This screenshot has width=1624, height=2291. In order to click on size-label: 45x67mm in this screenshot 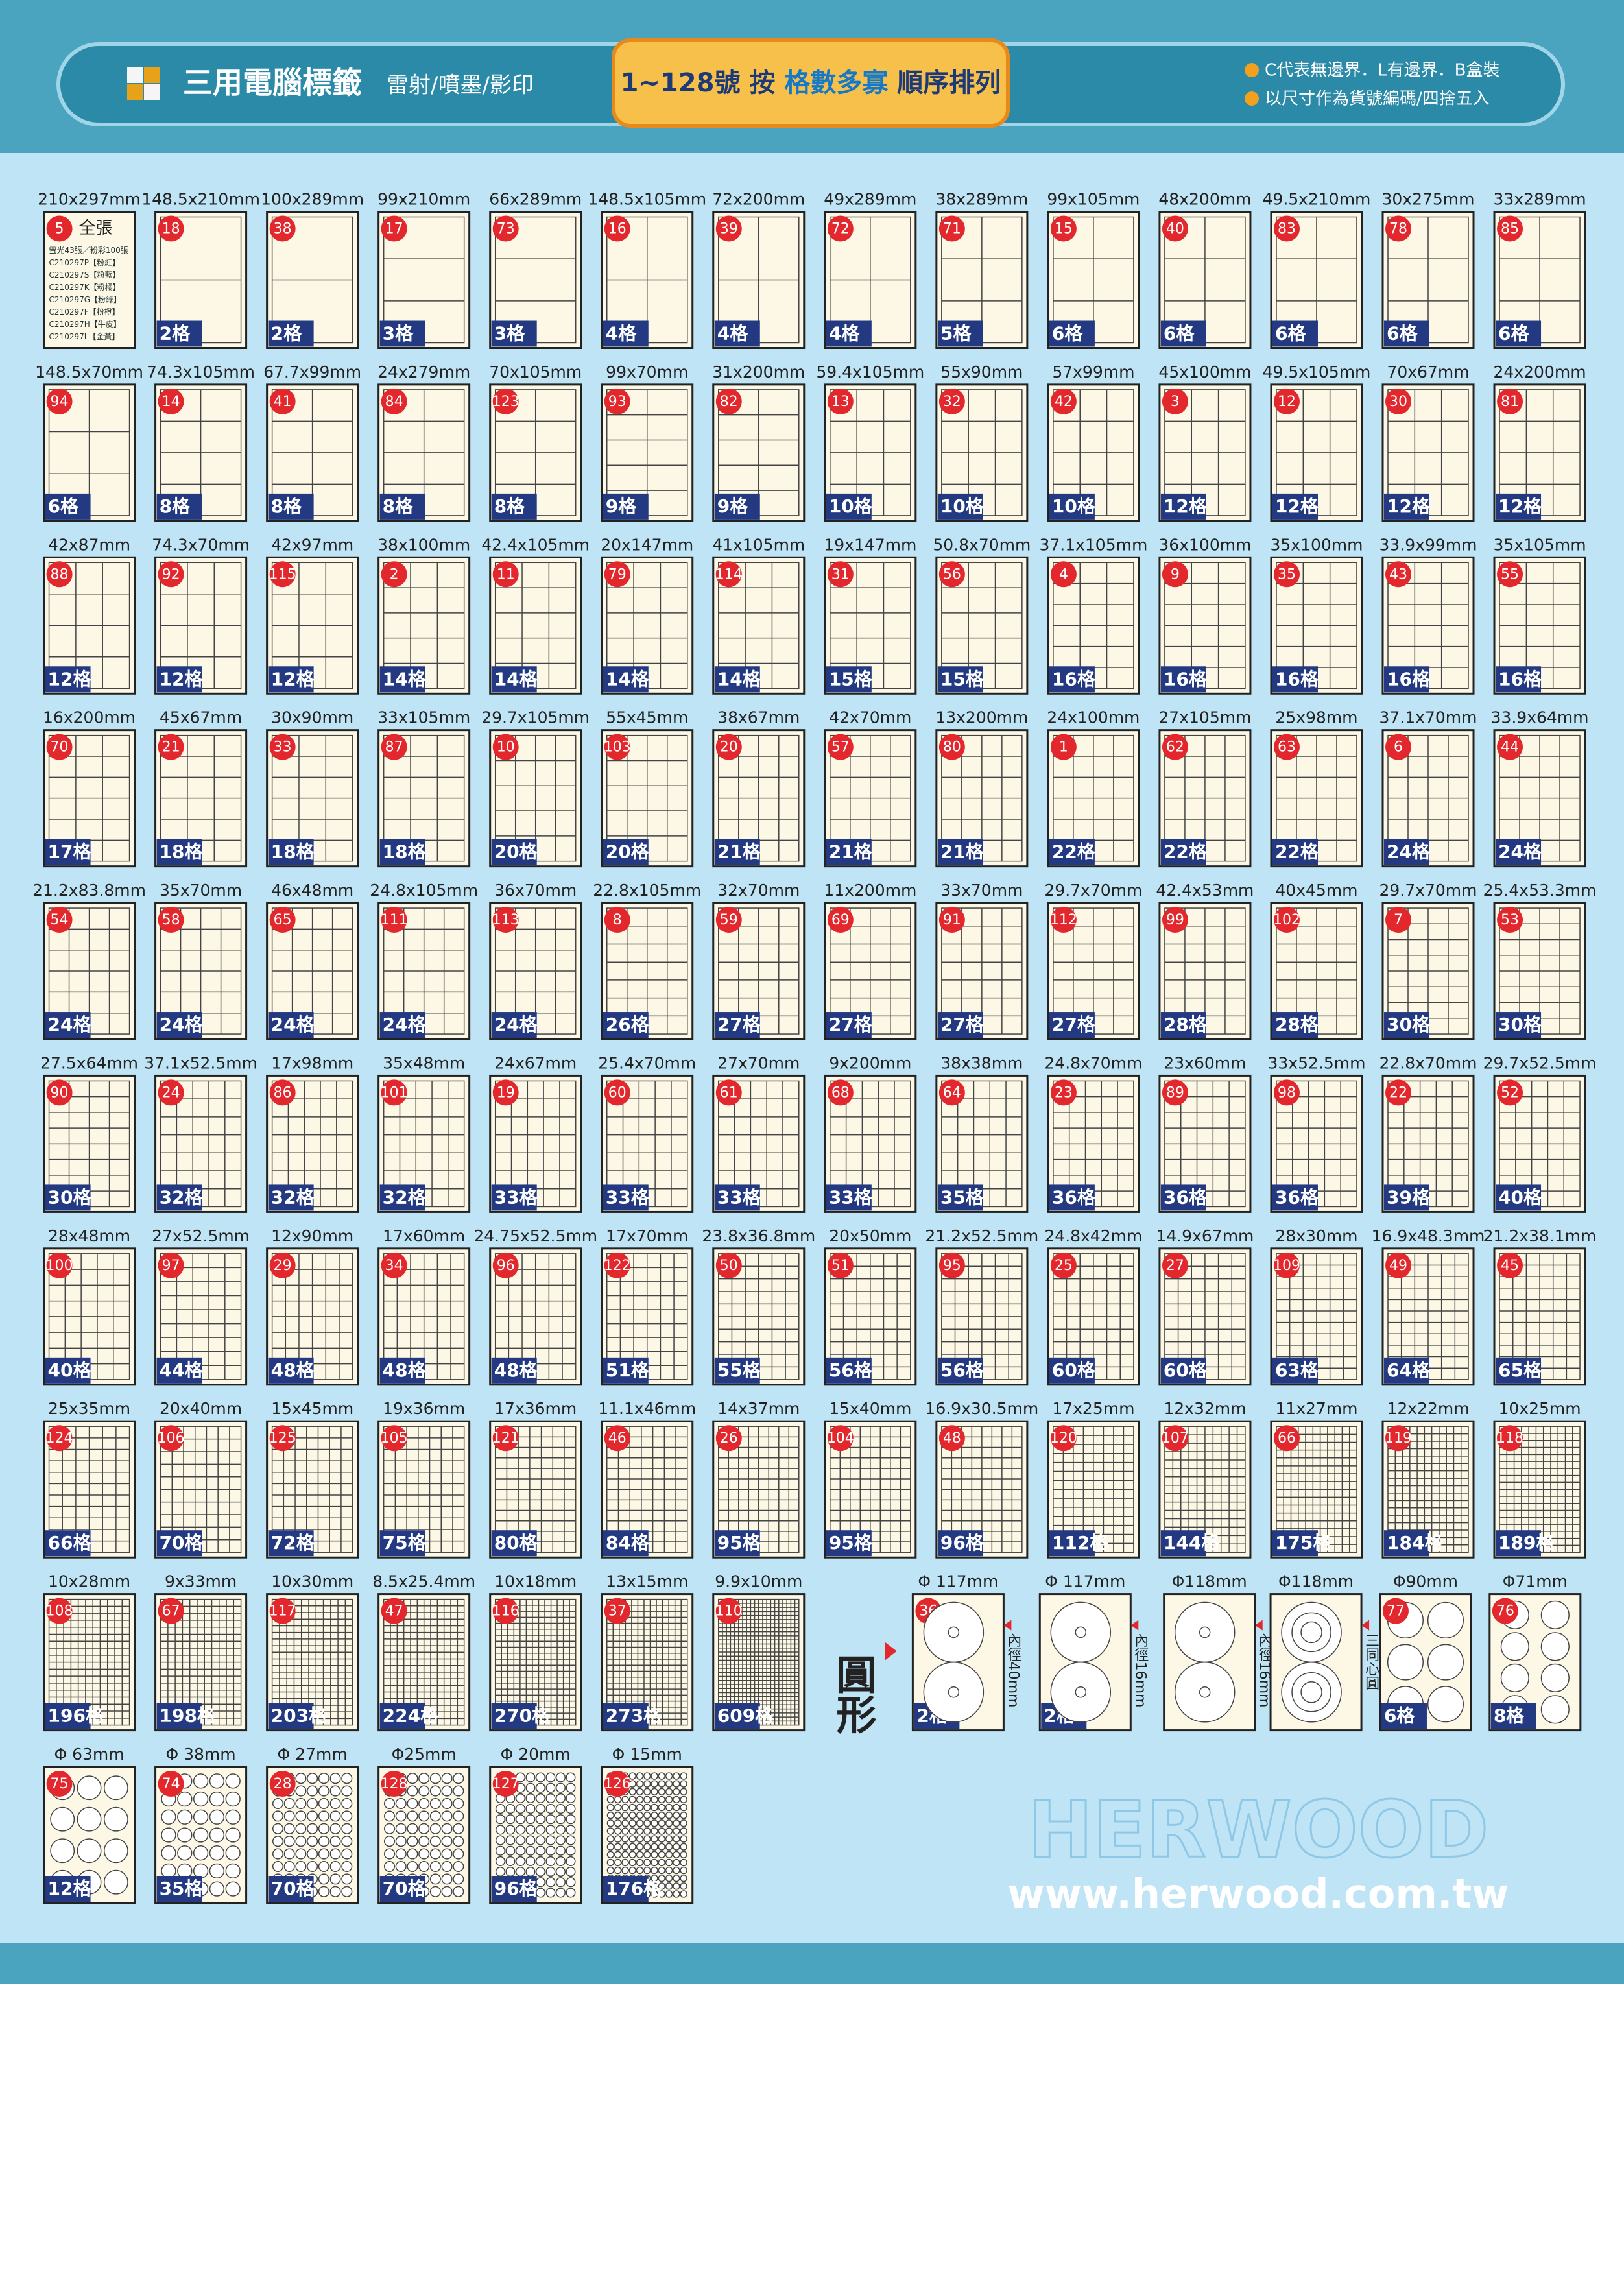, I will do `click(201, 717)`.